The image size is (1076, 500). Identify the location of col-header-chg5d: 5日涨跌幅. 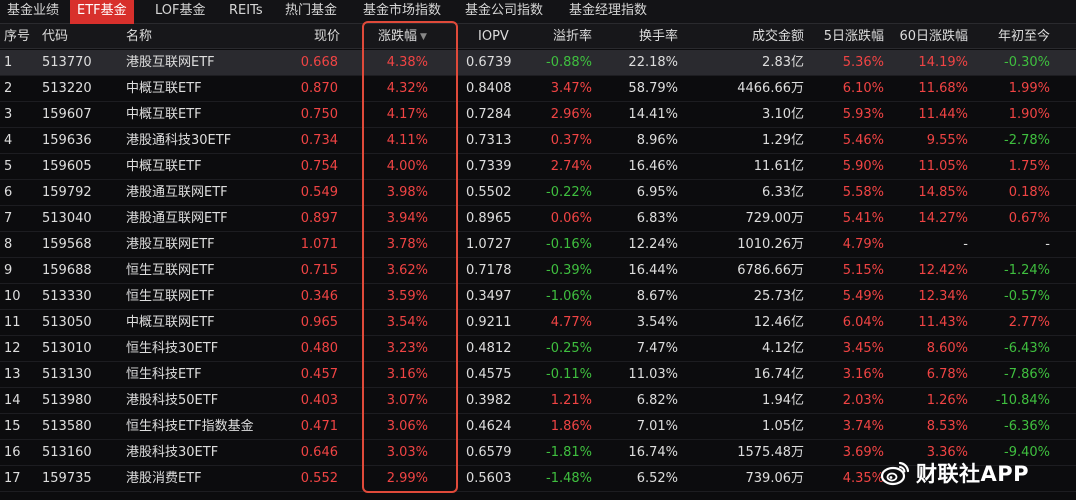
(853, 36).